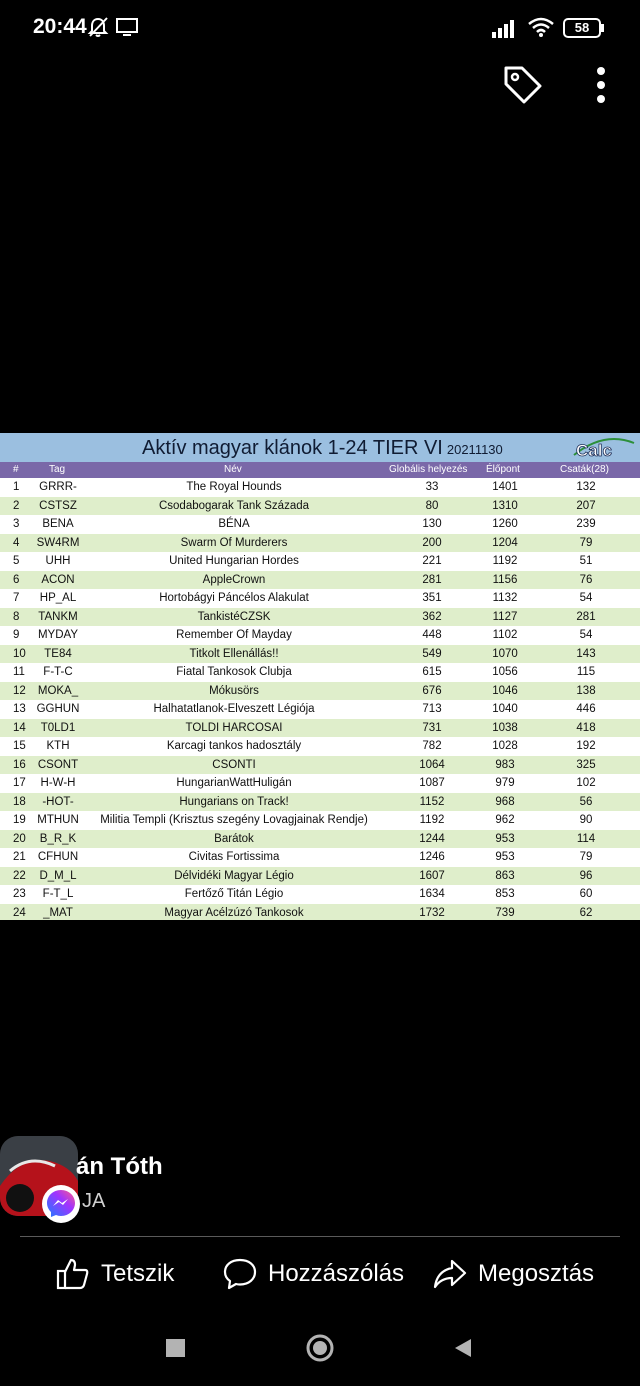 The image size is (640, 1386). I want to click on clan-tag-text: CSONT, so click(58, 764).